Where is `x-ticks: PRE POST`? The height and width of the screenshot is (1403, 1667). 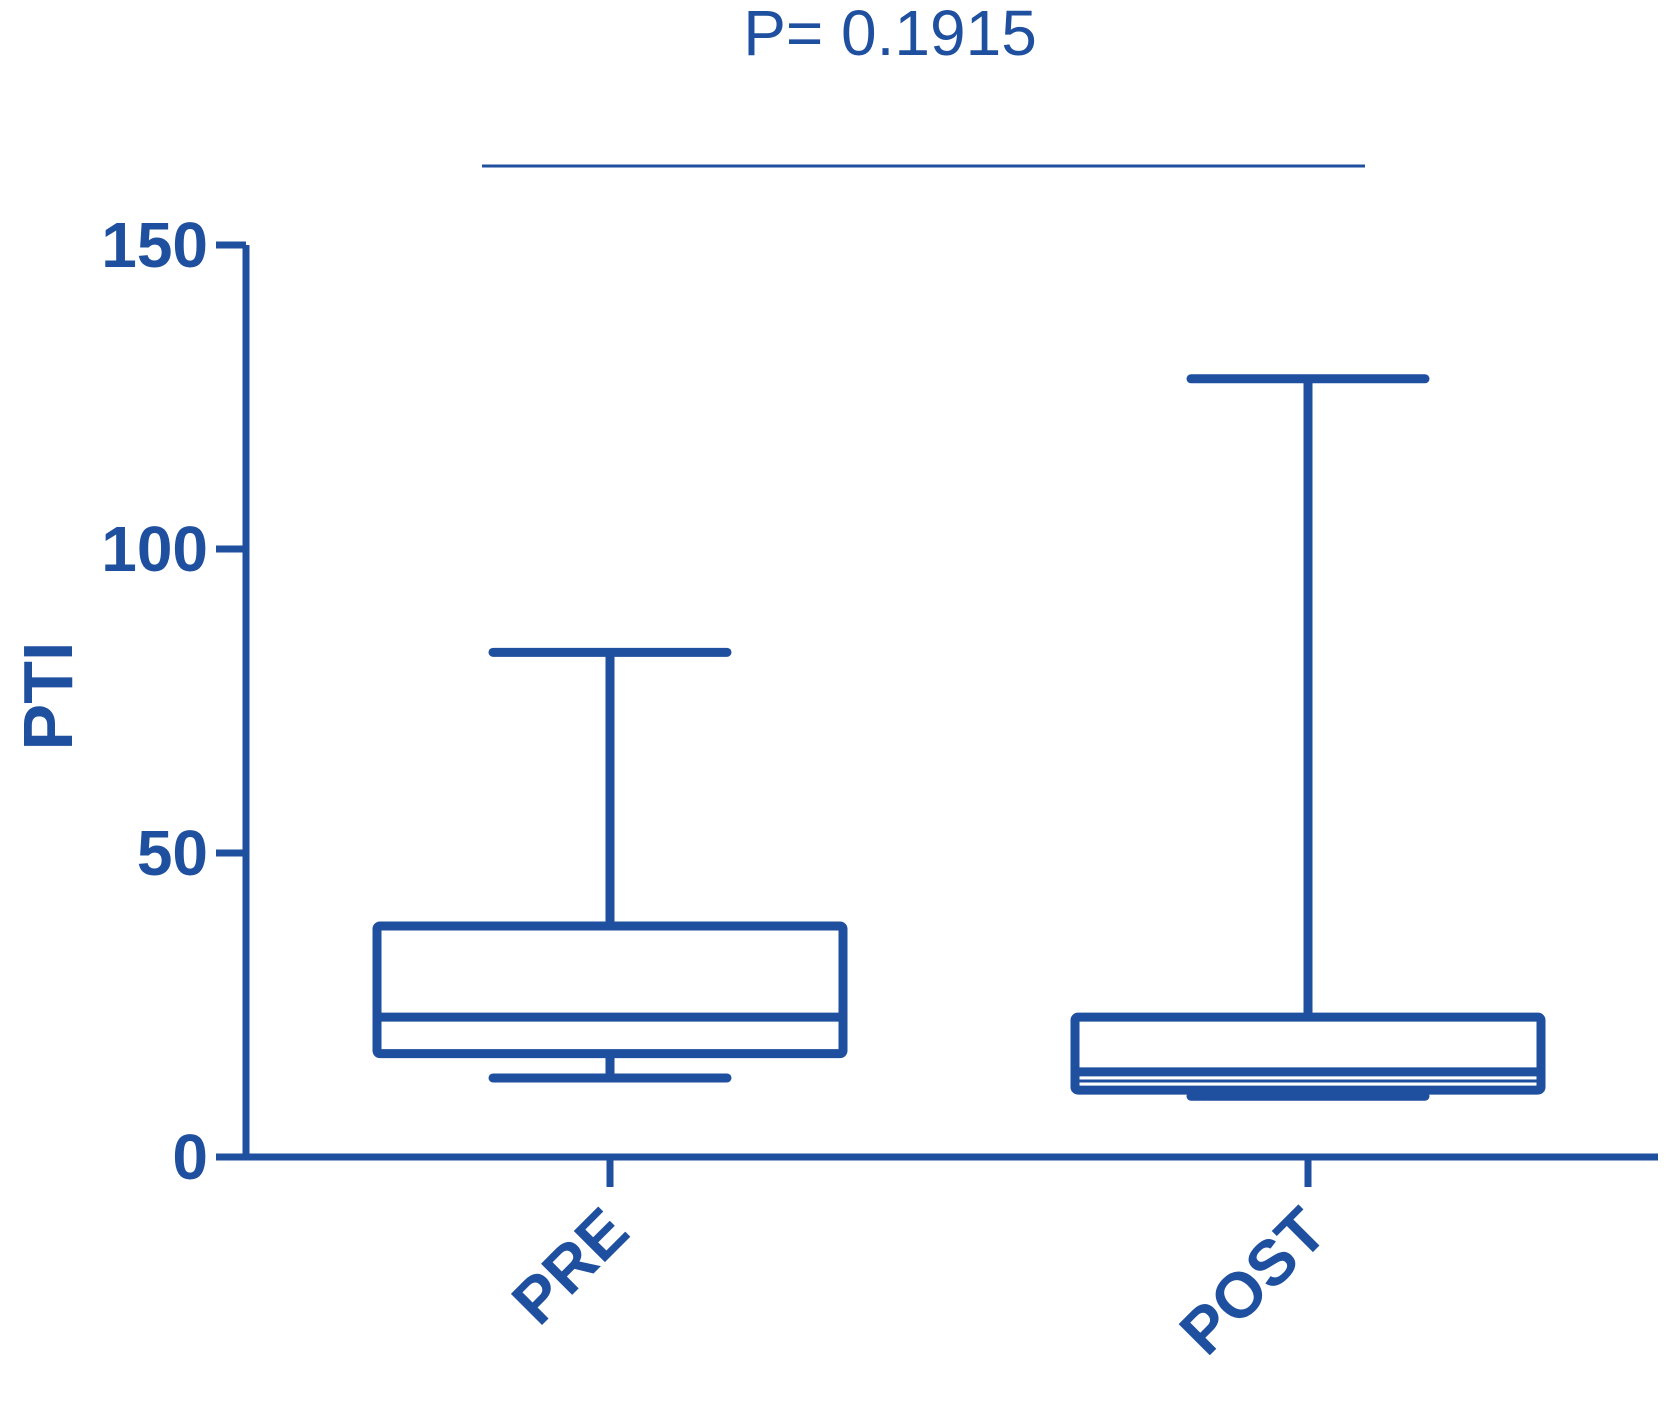 x-ticks: PRE POST is located at coordinates (919, 1262).